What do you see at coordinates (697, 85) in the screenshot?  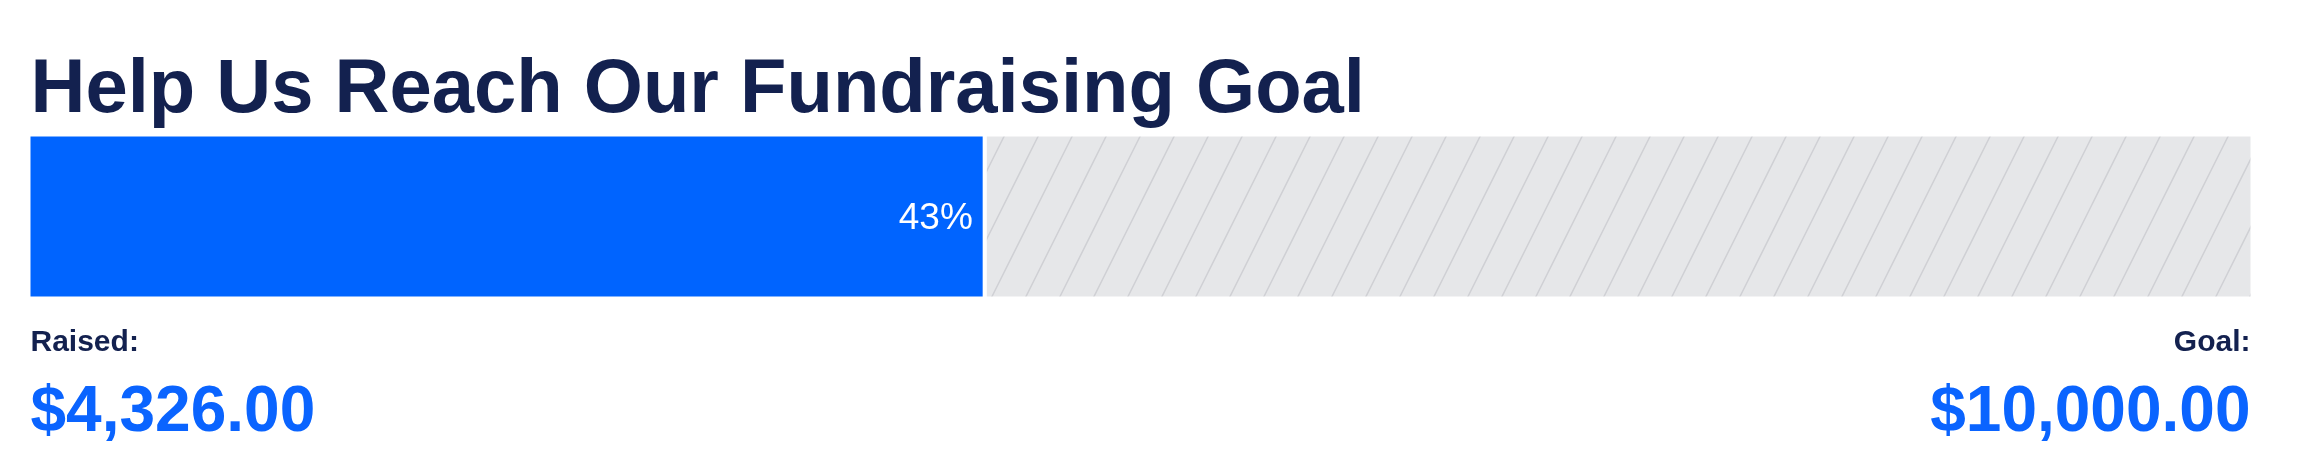 I see `chart-title: Help Us Reach Our Fundraising Goal` at bounding box center [697, 85].